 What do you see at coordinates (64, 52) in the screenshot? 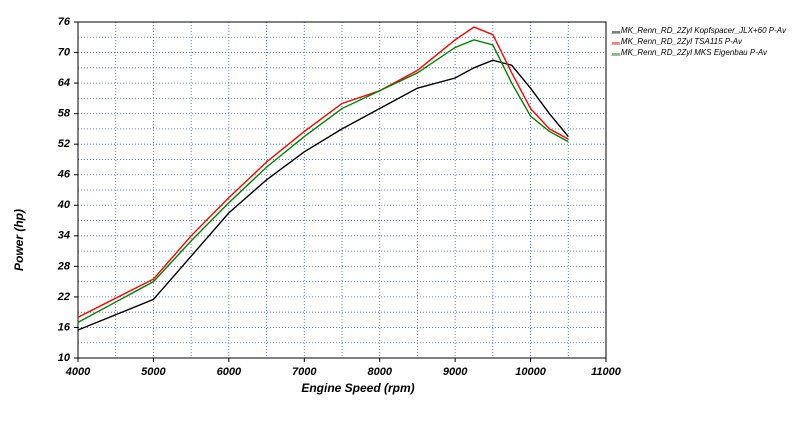
I see `y-tick-label: 70` at bounding box center [64, 52].